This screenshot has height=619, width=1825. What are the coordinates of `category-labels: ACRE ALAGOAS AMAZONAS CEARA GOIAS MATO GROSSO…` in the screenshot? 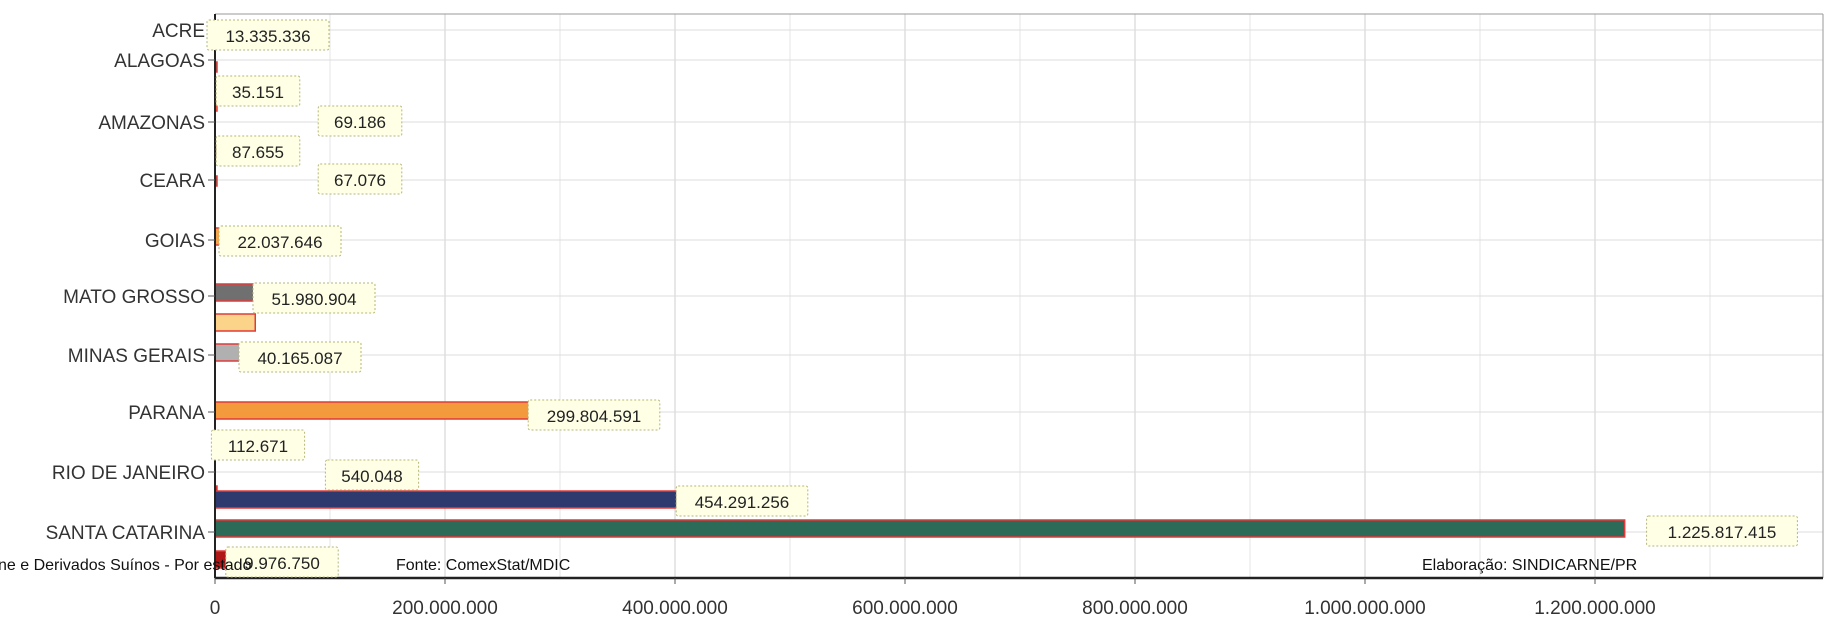 It's located at (130, 282).